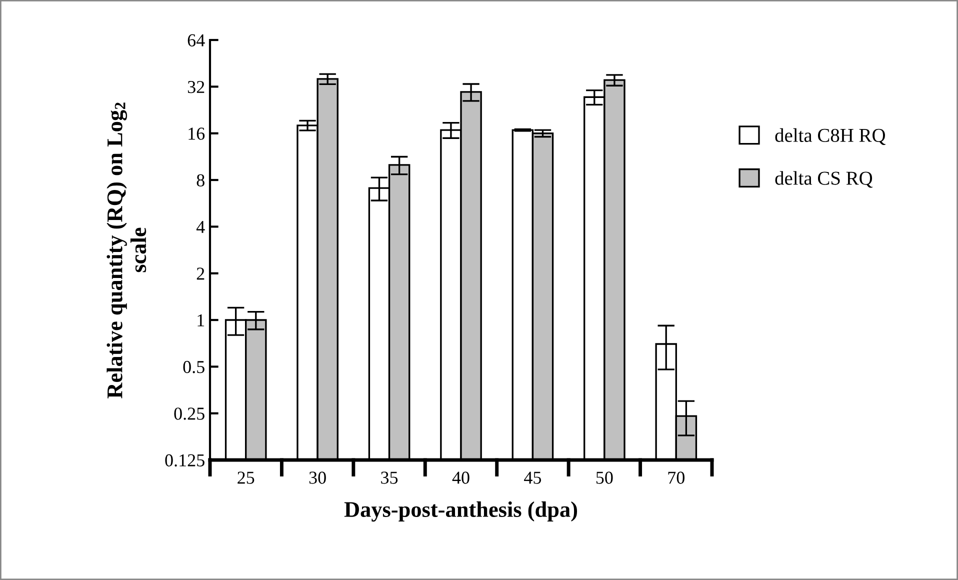  What do you see at coordinates (676, 478) in the screenshot?
I see `x-tick-label: 70` at bounding box center [676, 478].